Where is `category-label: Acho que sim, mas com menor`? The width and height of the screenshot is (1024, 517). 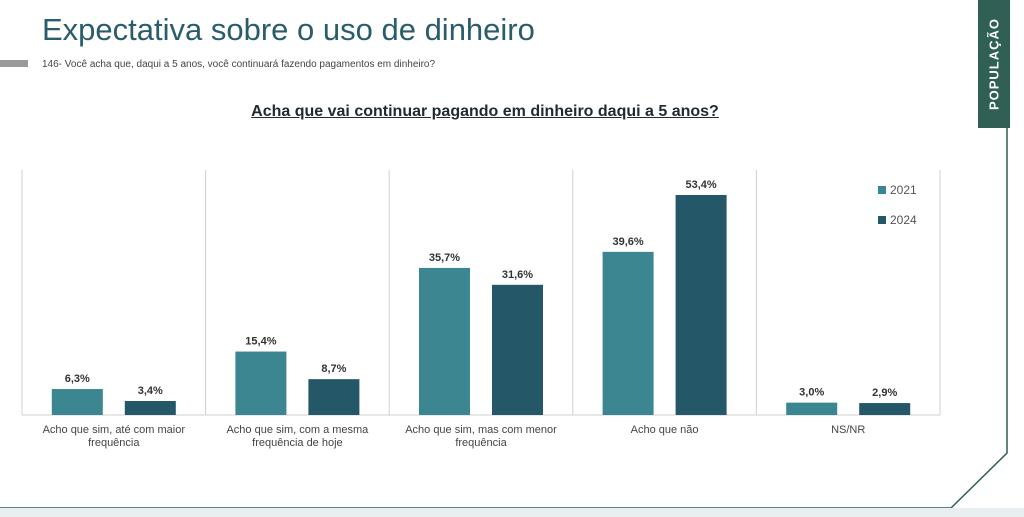
category-label: Acho que sim, mas com menor is located at coordinates (481, 430).